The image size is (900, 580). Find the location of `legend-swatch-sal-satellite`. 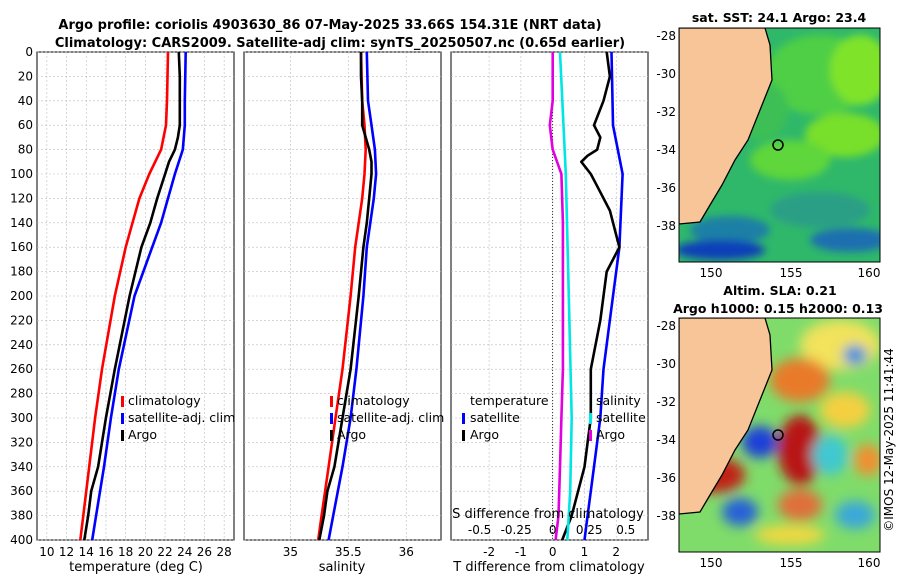

legend-swatch-sal-satellite is located at coordinates (590, 418).